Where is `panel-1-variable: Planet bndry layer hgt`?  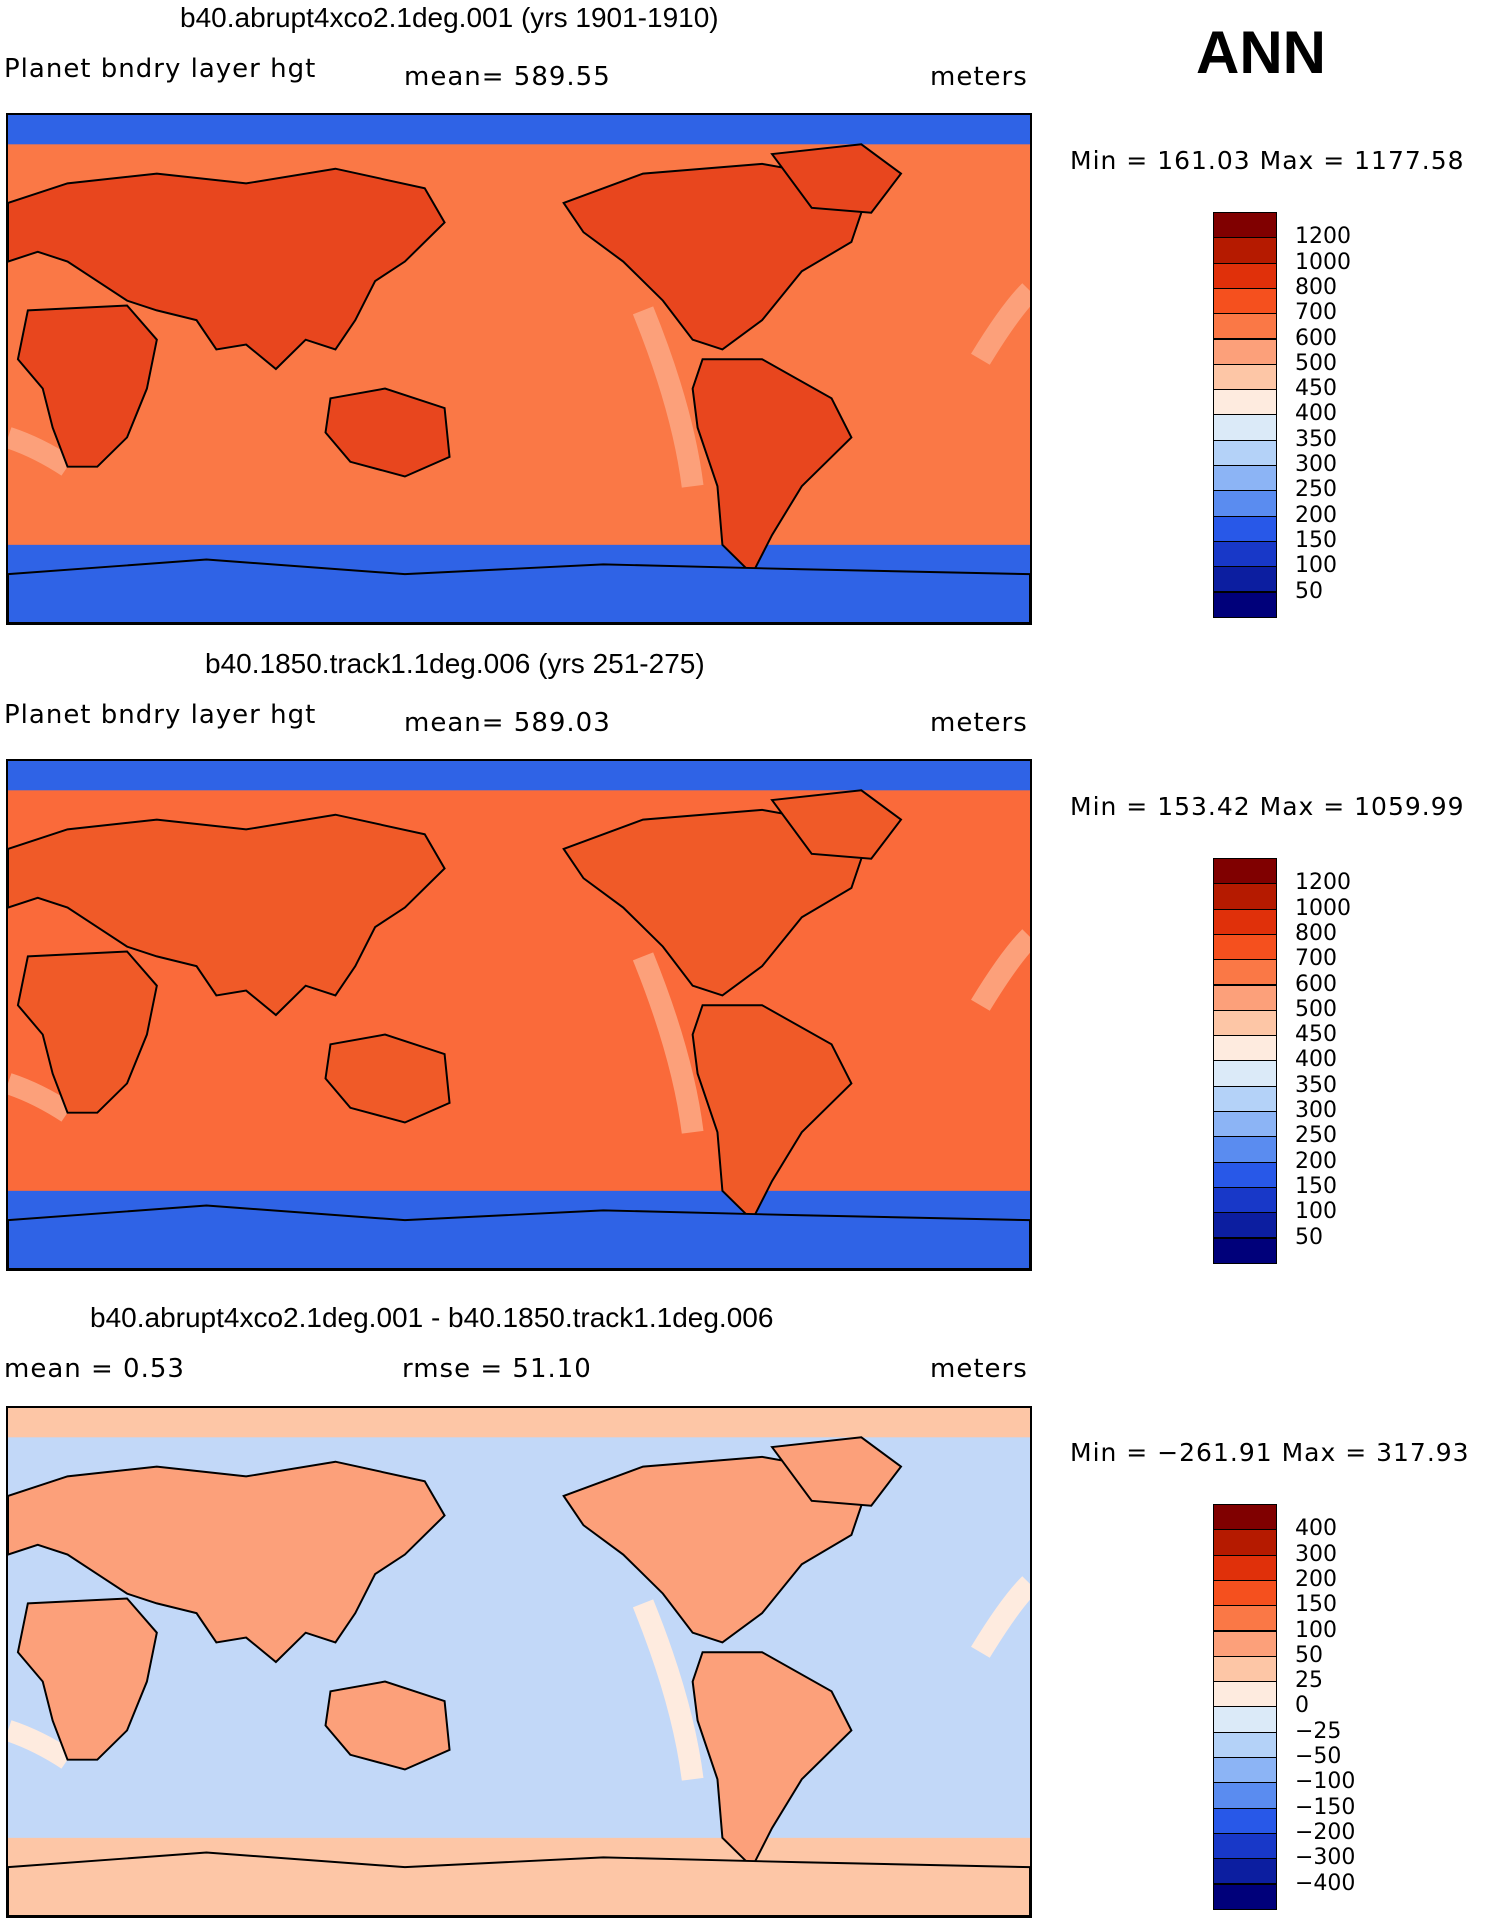
panel-1-variable: Planet bndry layer hgt is located at coordinates (160, 69).